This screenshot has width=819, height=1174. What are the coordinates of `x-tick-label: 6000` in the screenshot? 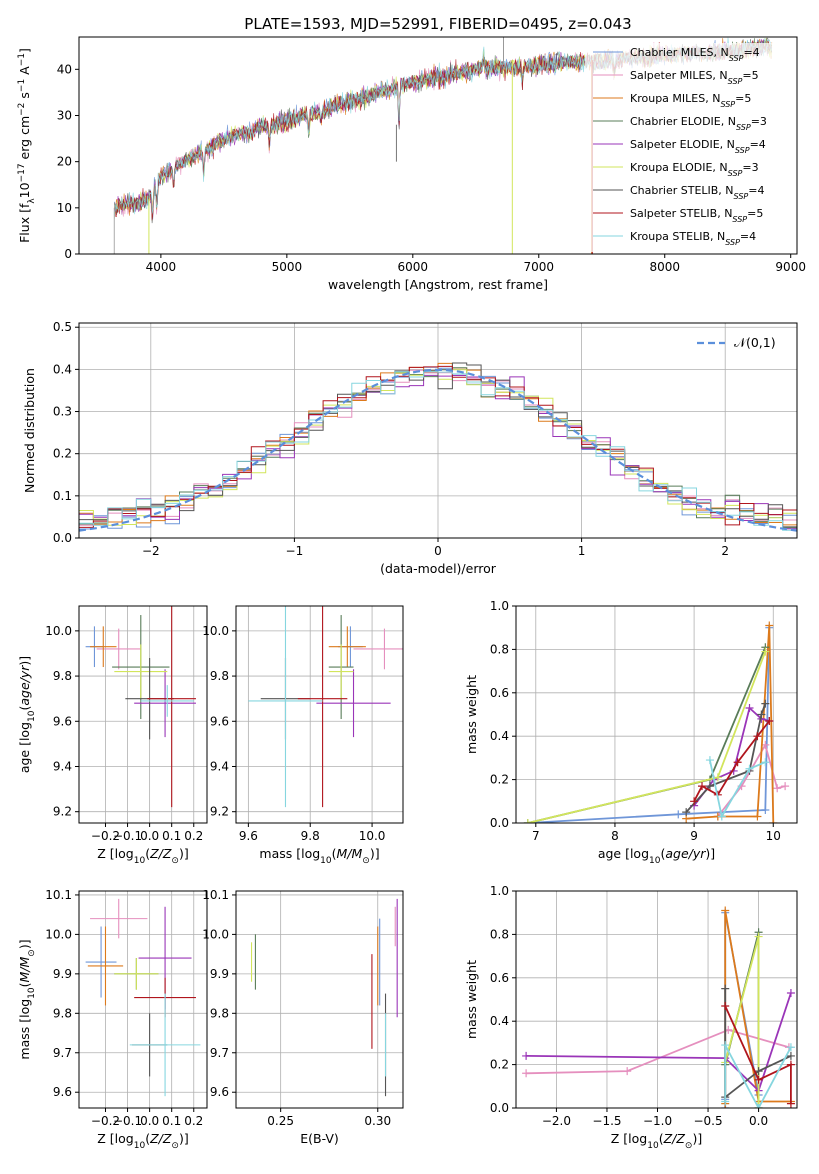 It's located at (413, 267).